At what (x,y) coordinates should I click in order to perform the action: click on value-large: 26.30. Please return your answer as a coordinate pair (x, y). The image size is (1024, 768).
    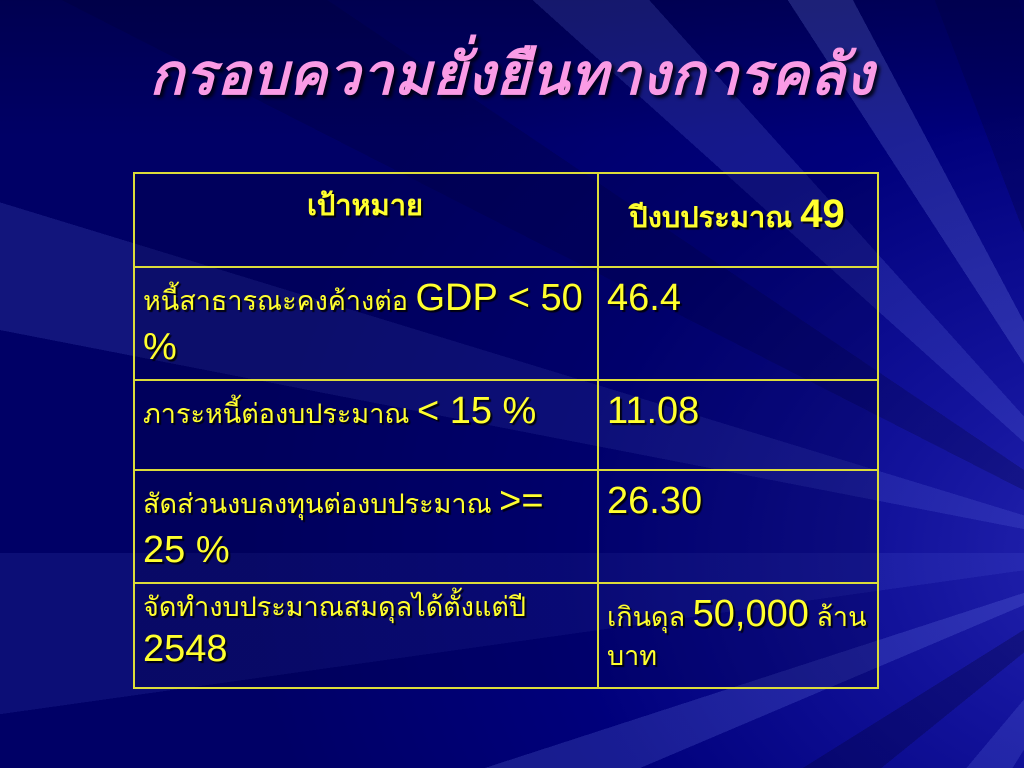
    Looking at the image, I should click on (655, 500).